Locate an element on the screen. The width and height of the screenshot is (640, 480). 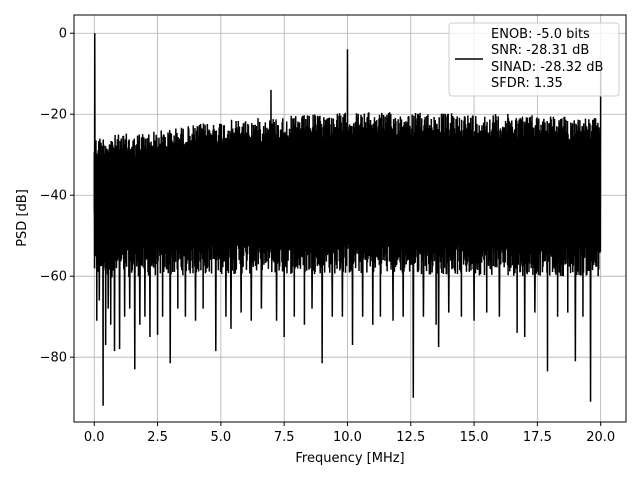
x-tick-label: 10.0 is located at coordinates (347, 437).